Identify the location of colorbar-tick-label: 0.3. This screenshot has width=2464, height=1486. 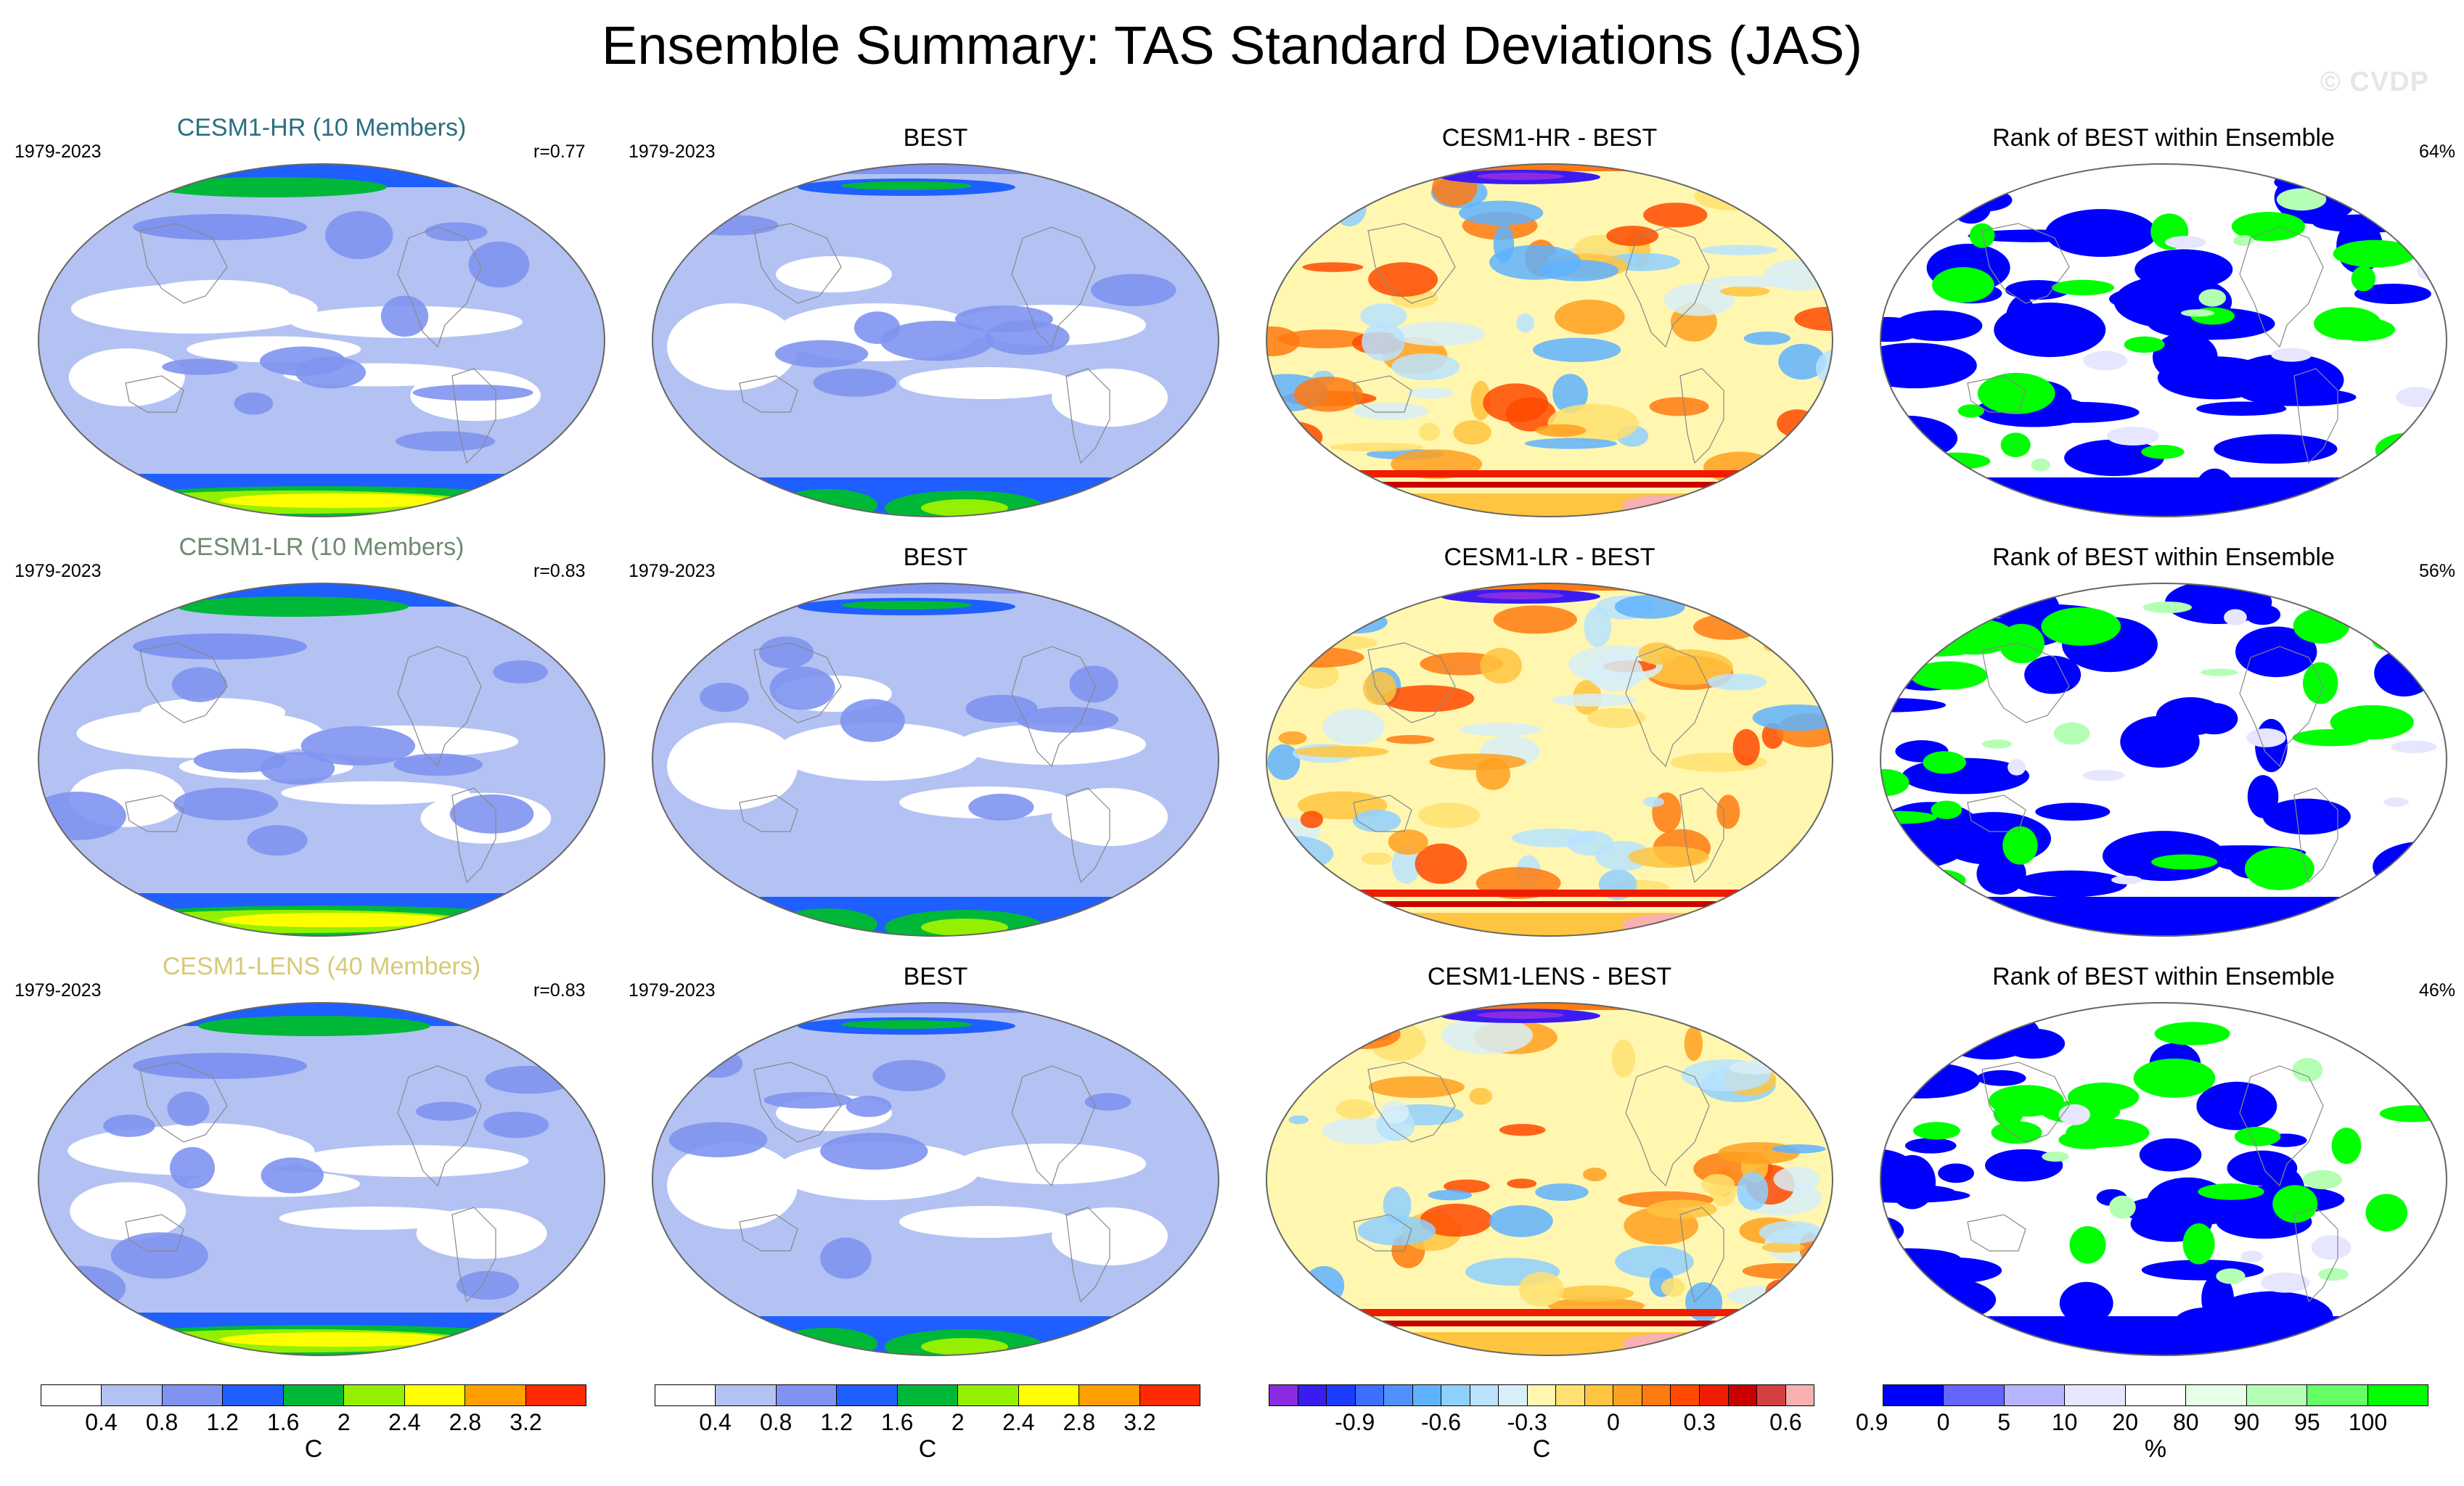
(1699, 1422).